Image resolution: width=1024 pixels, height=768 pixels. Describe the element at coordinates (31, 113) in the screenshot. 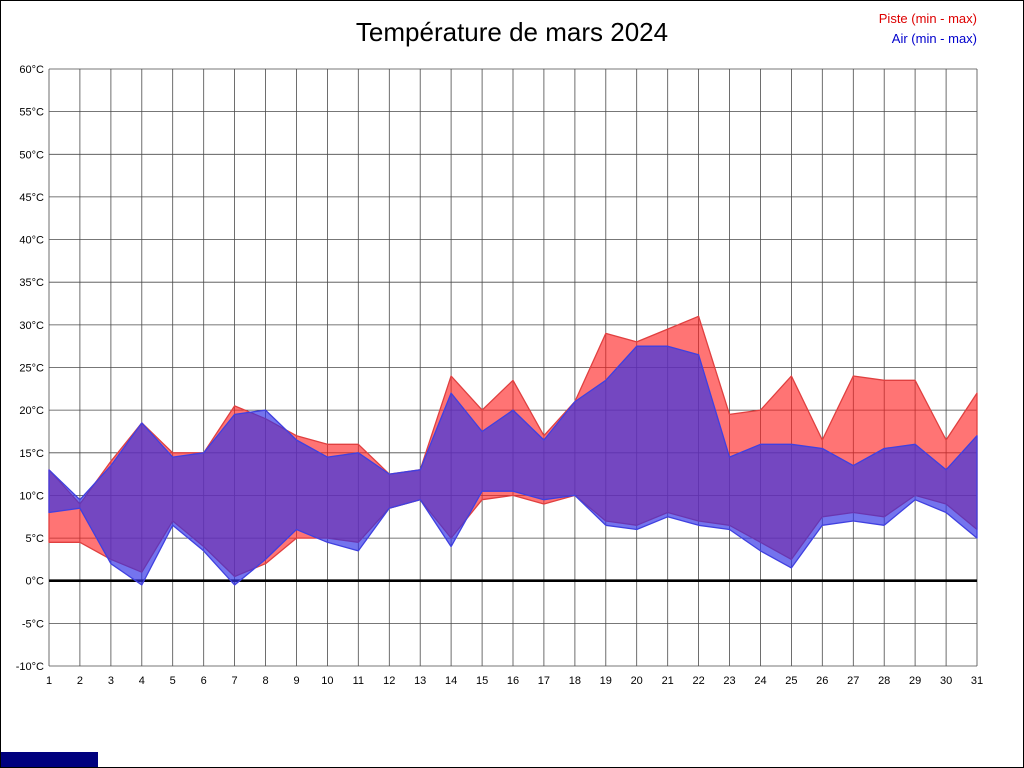

I see `y-tick-label: 55°C` at that location.